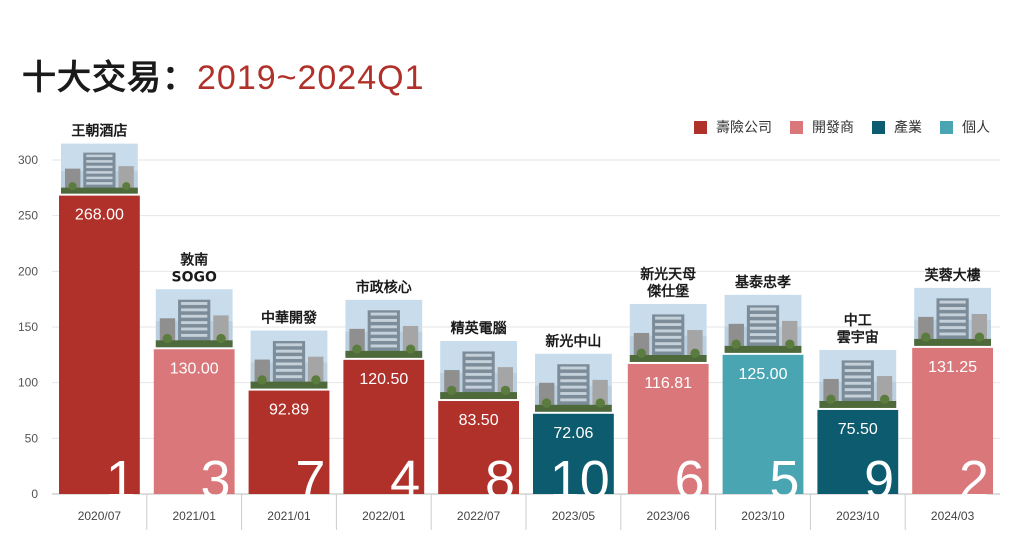 This screenshot has width=1024, height=539. What do you see at coordinates (384, 287) in the screenshot?
I see `bar-name-label: 市政核心` at bounding box center [384, 287].